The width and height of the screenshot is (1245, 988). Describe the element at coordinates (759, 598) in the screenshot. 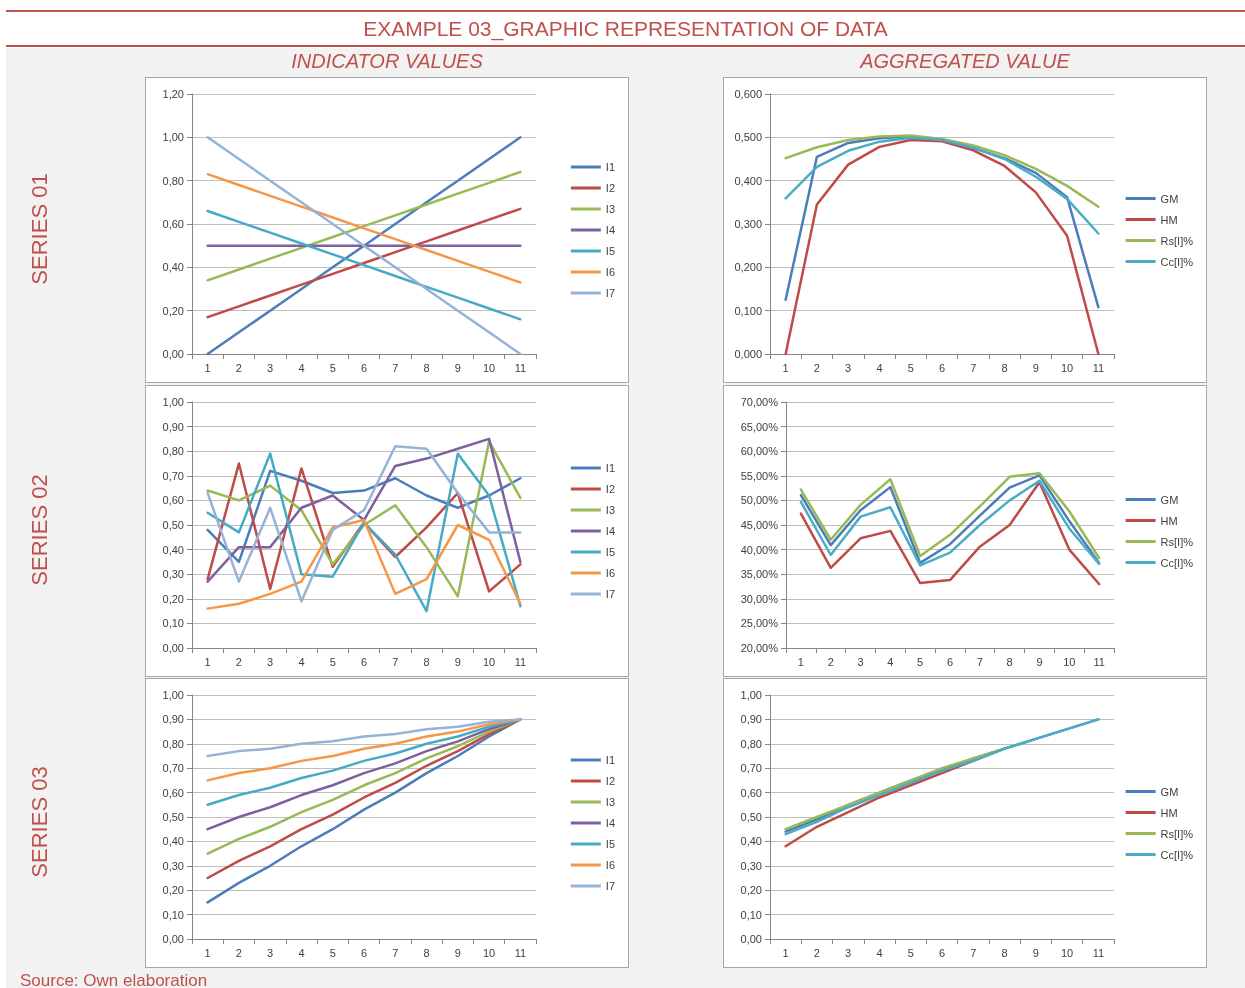

I see `y-tick-label: 30,00%` at that location.